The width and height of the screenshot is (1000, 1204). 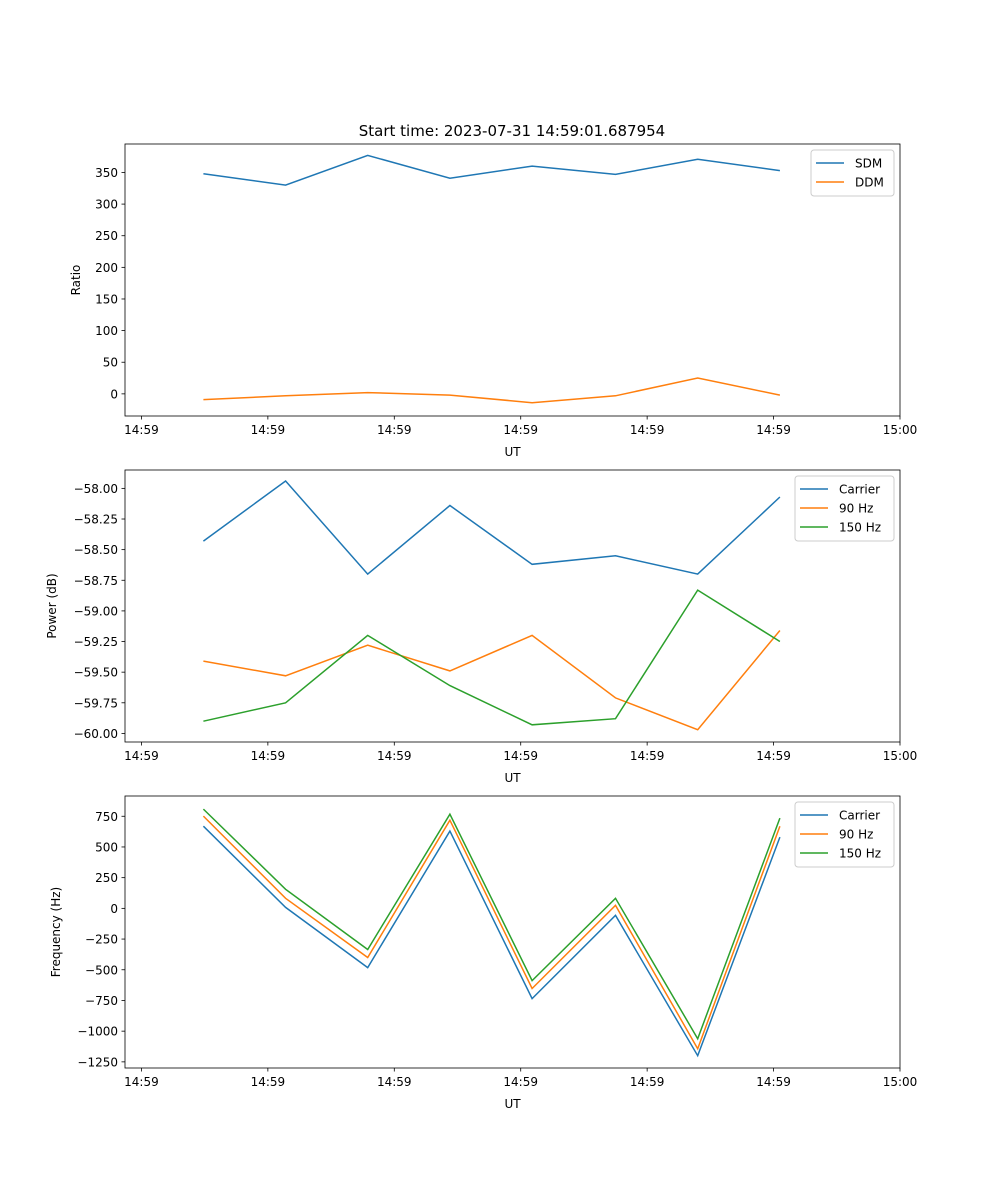 I want to click on y-tick-label: 500, so click(x=106, y=847).